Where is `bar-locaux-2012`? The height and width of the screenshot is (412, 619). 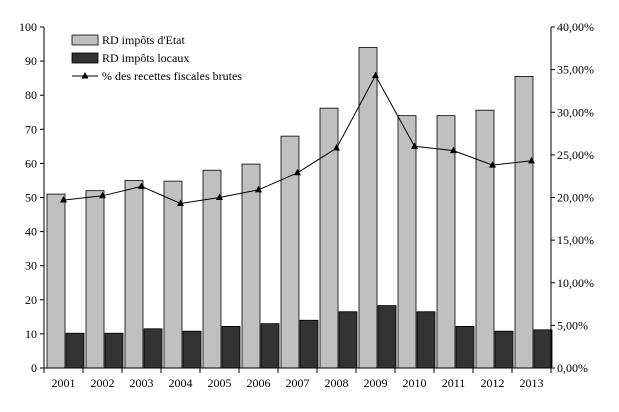
bar-locaux-2012 is located at coordinates (504, 349).